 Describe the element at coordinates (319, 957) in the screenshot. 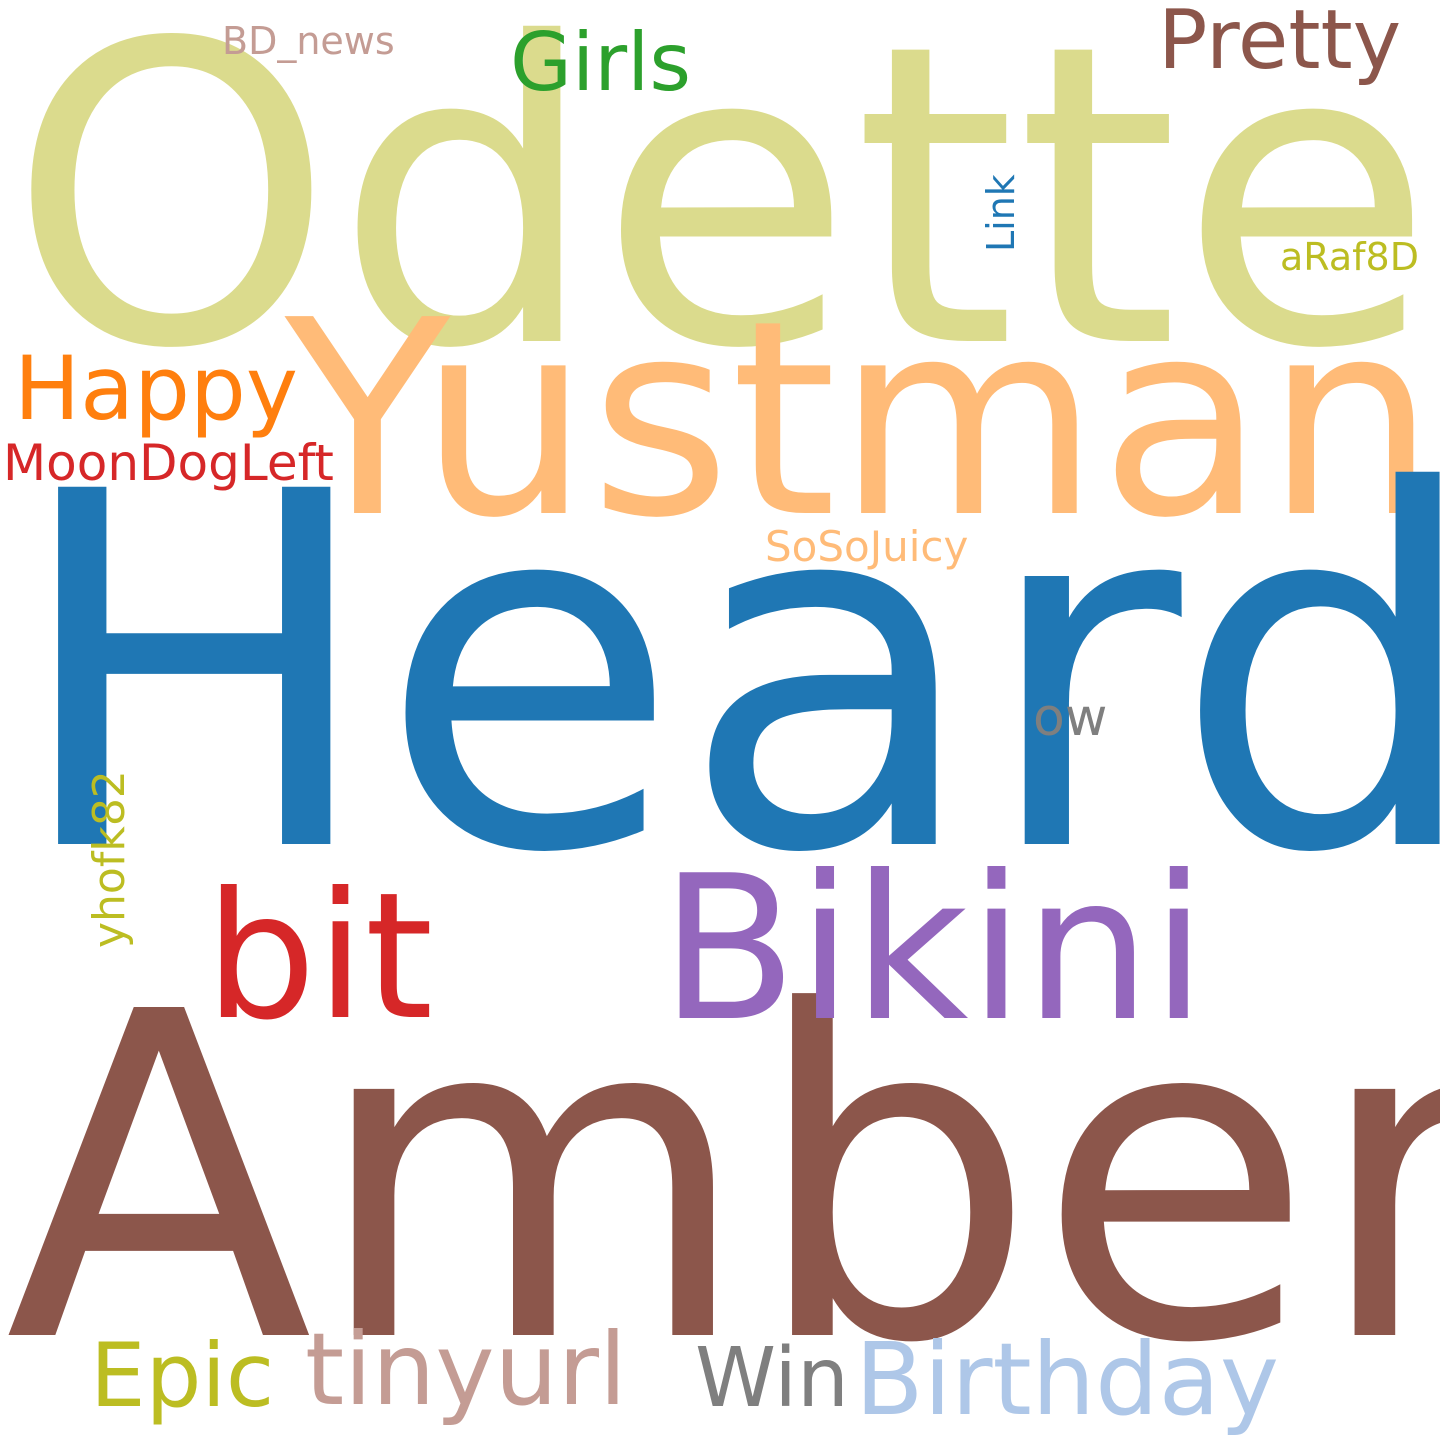

I see `word-bit: bit` at that location.